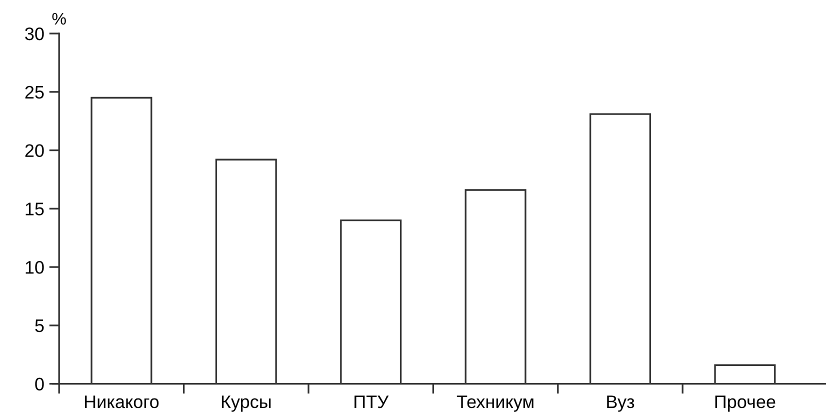  What do you see at coordinates (35, 209) in the screenshot?
I see `y-tick-label: 15` at bounding box center [35, 209].